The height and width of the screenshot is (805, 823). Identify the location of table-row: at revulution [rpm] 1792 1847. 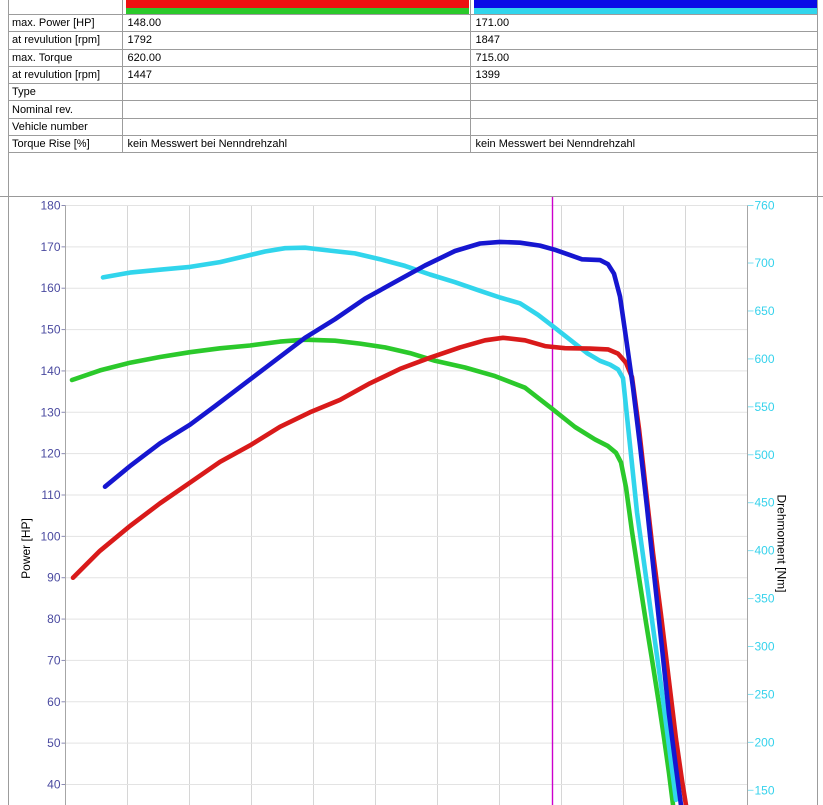
(413, 40).